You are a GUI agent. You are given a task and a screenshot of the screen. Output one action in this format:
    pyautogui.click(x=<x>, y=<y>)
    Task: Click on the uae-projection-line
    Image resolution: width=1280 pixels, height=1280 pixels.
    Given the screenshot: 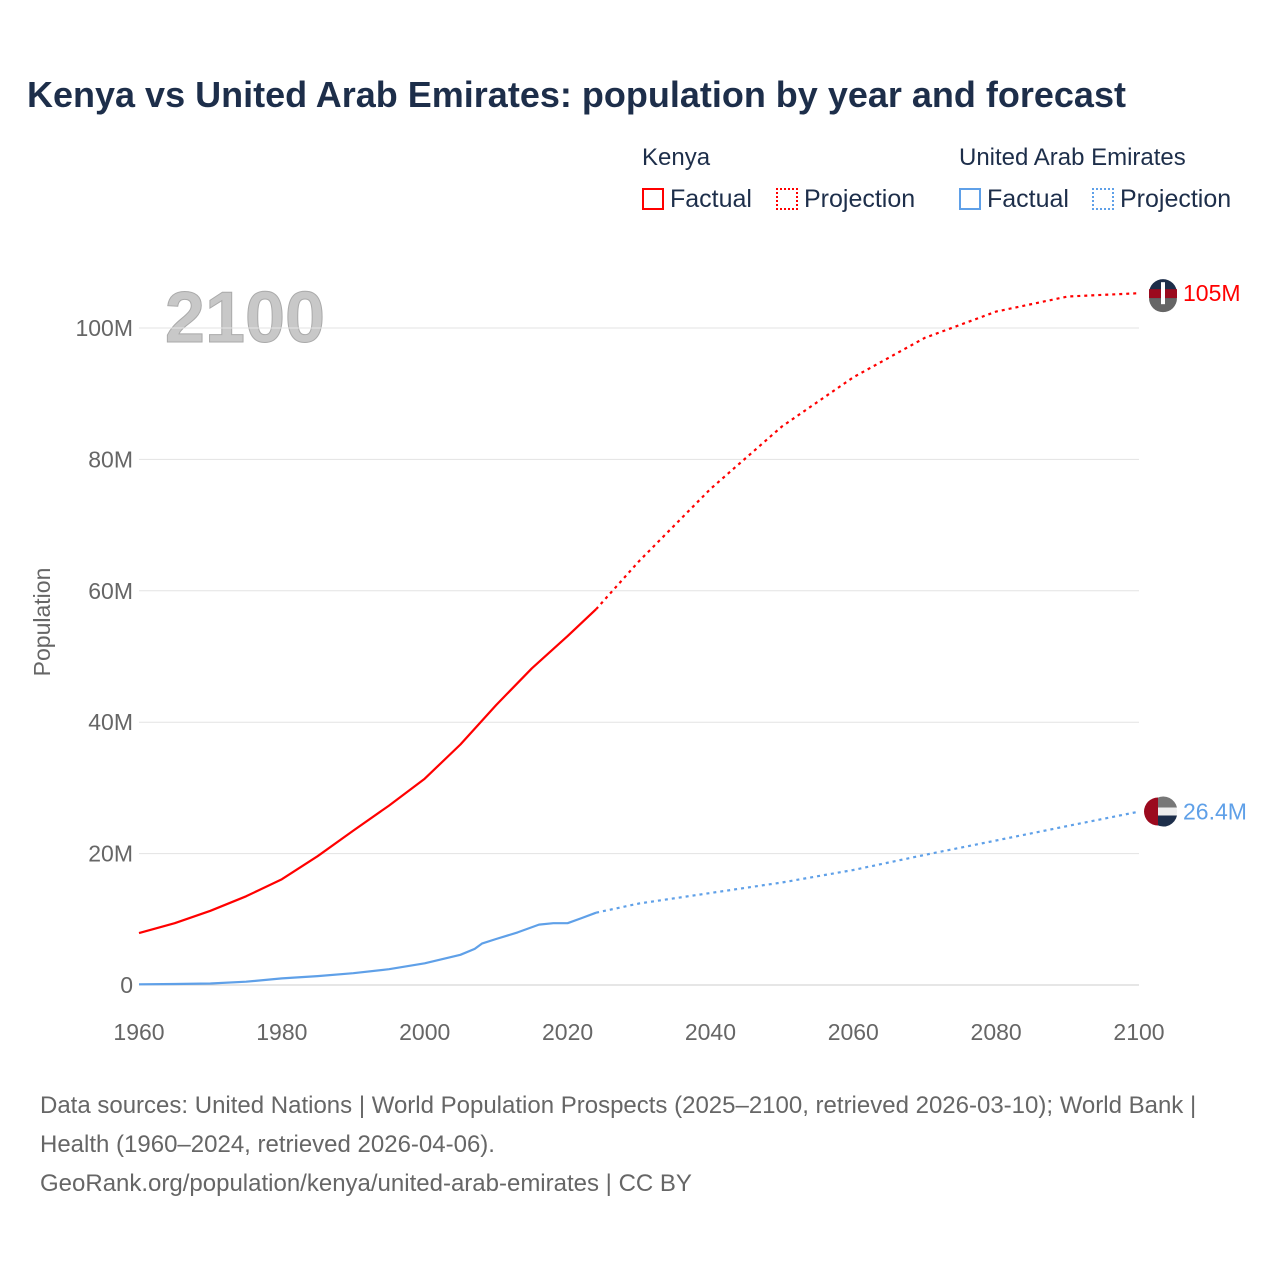 What is the action you would take?
    pyautogui.click(x=867, y=862)
    